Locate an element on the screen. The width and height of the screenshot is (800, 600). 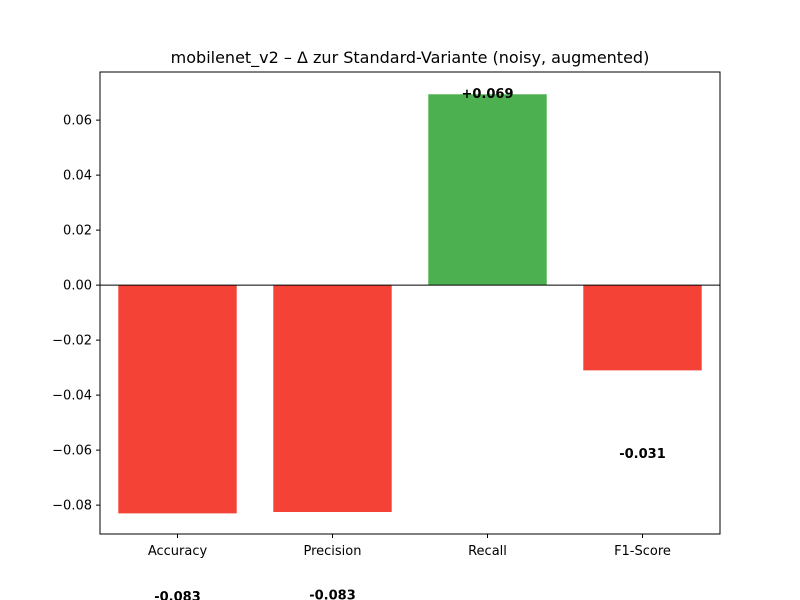
data-label-precision: -0.083 is located at coordinates (332, 594).